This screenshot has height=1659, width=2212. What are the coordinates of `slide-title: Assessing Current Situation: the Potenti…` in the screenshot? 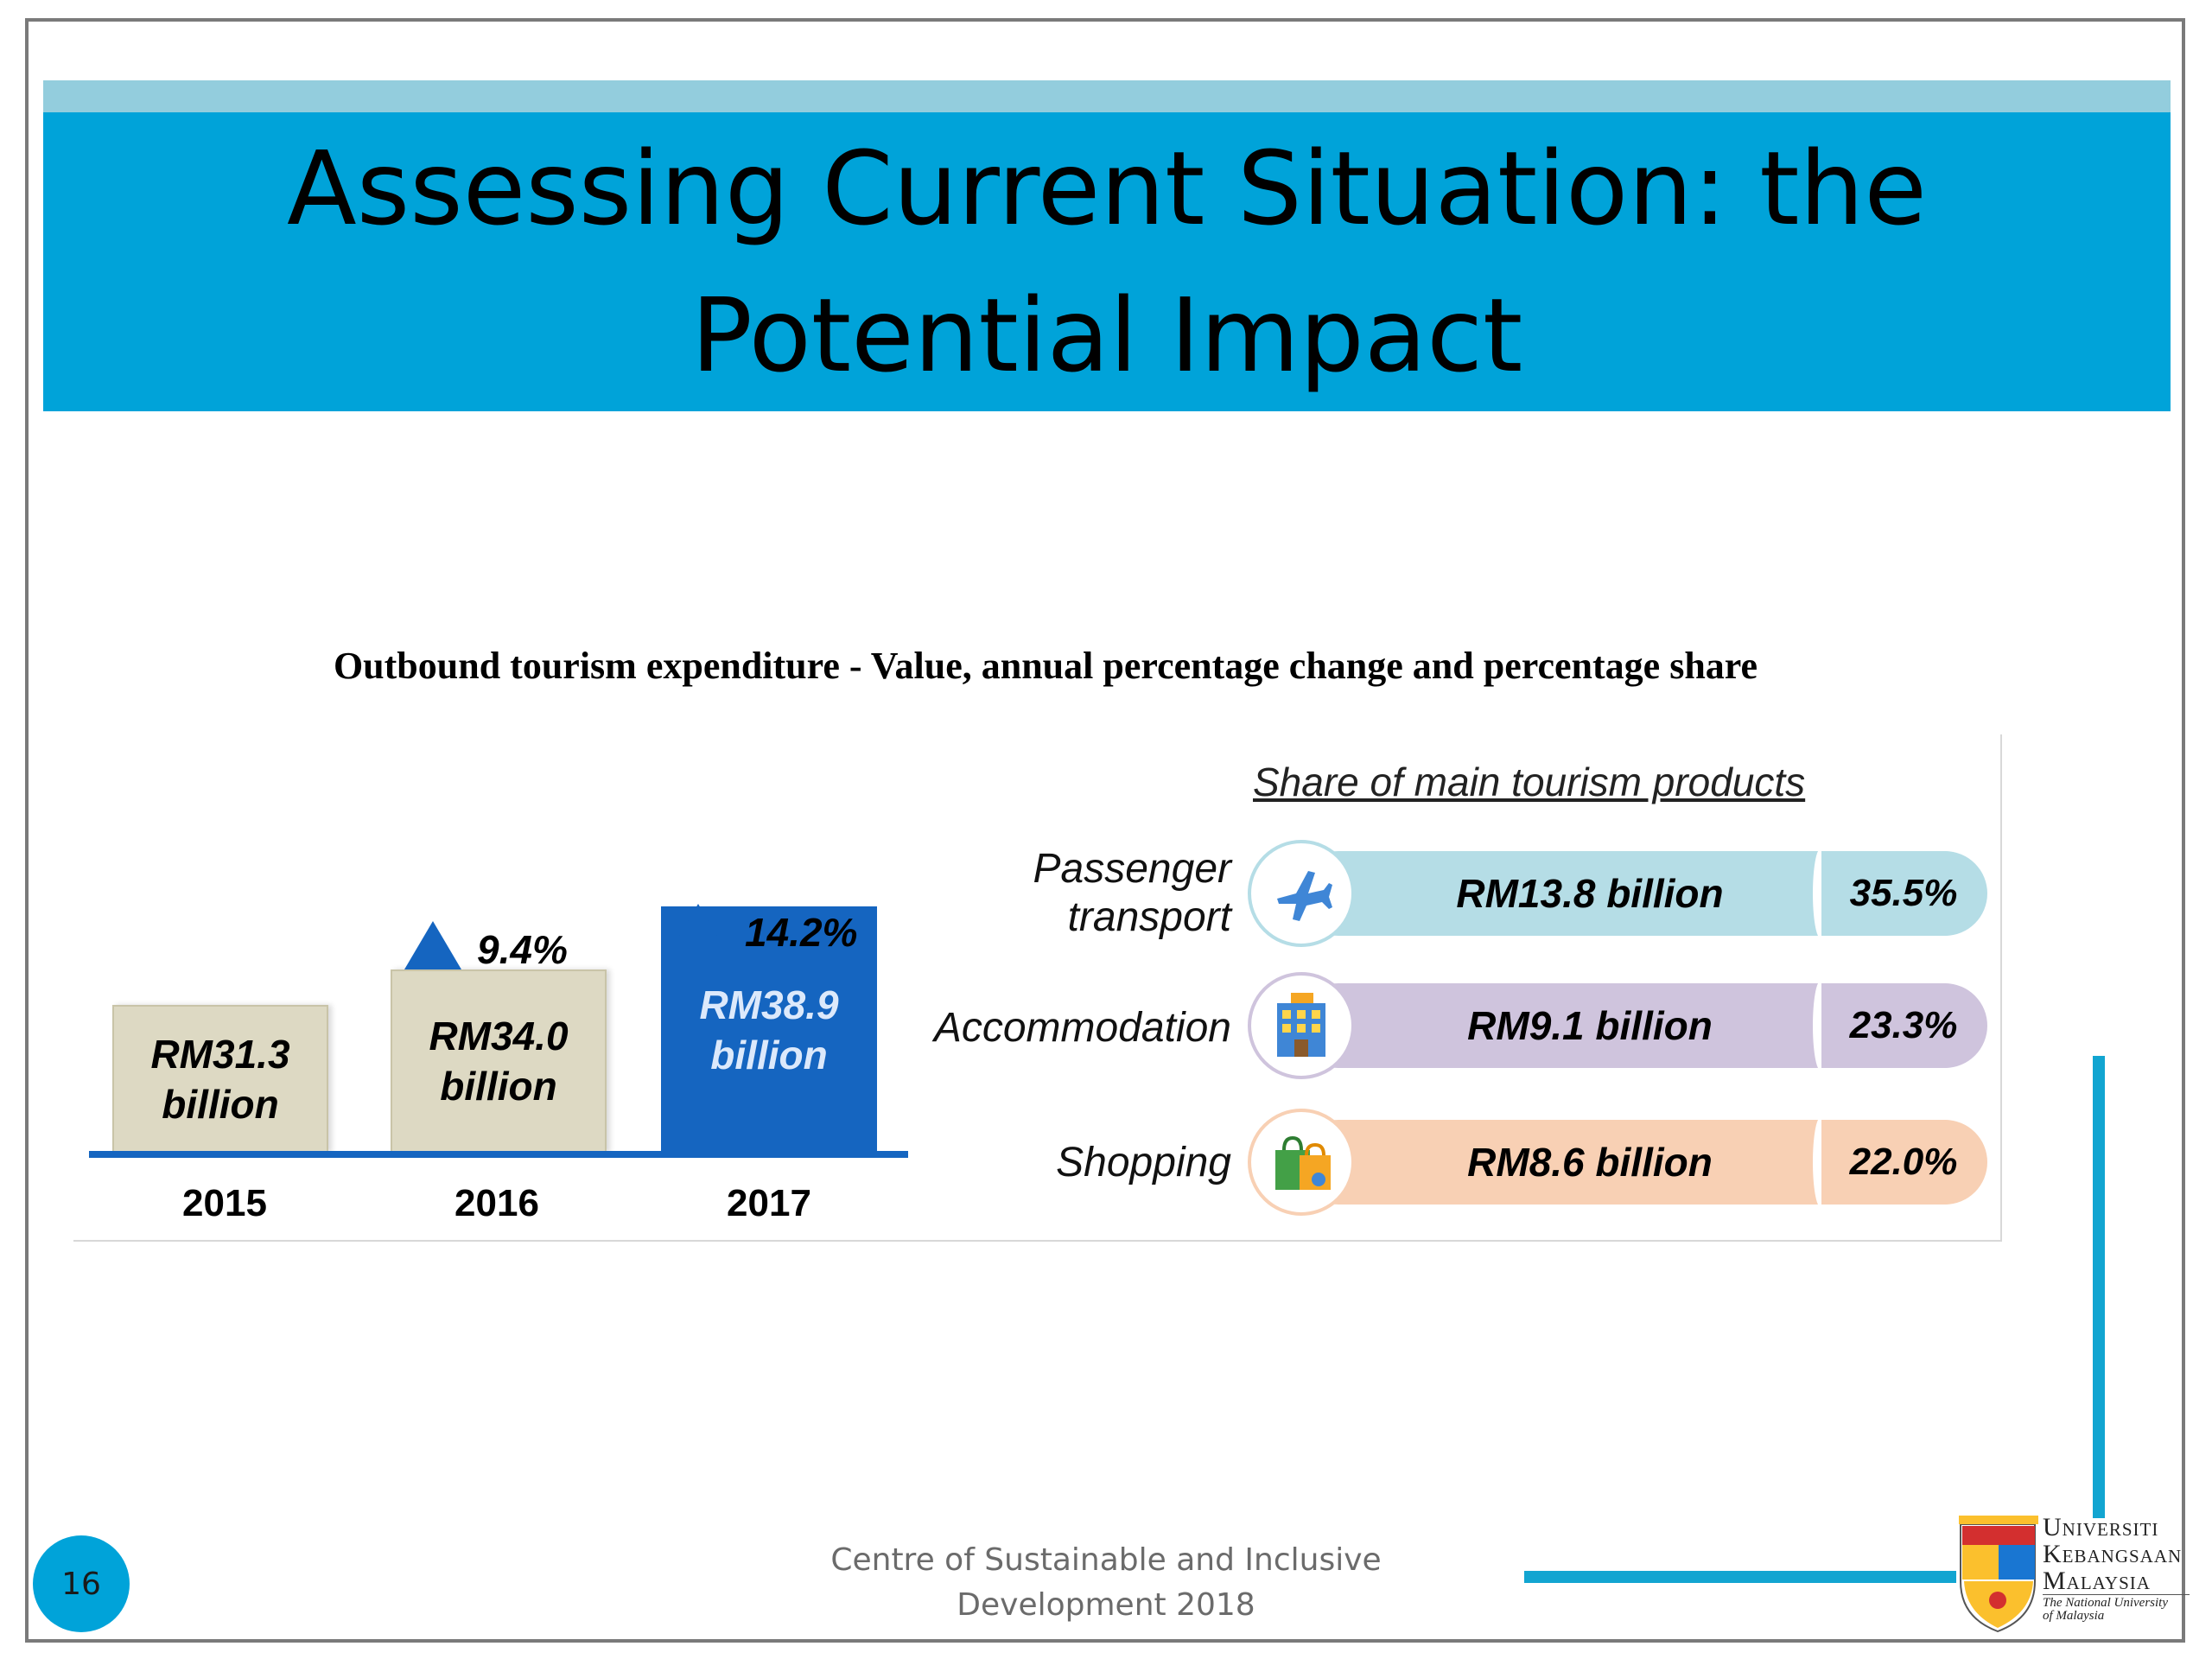 It's located at (1107, 262).